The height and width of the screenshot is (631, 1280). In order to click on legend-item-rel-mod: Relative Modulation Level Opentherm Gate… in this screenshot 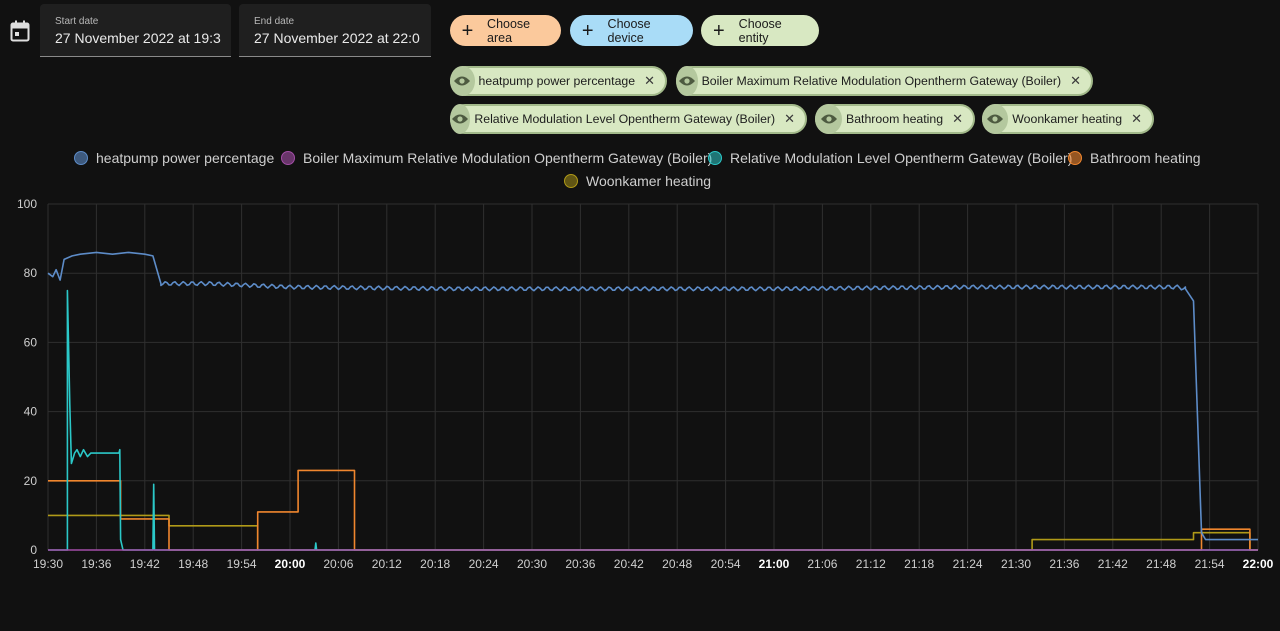, I will do `click(890, 158)`.